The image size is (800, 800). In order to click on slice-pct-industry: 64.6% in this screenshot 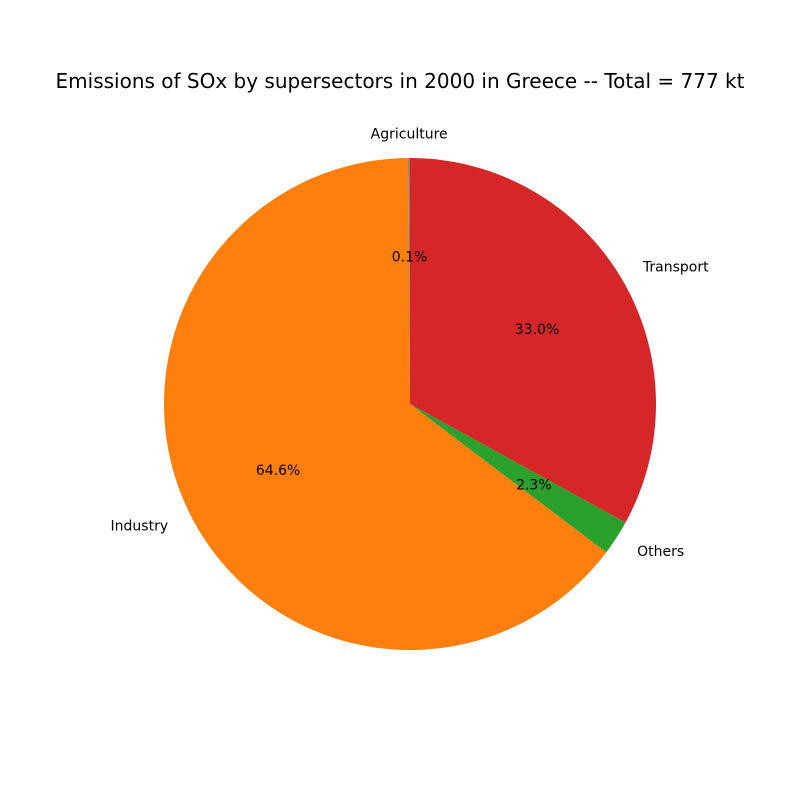, I will do `click(278, 471)`.